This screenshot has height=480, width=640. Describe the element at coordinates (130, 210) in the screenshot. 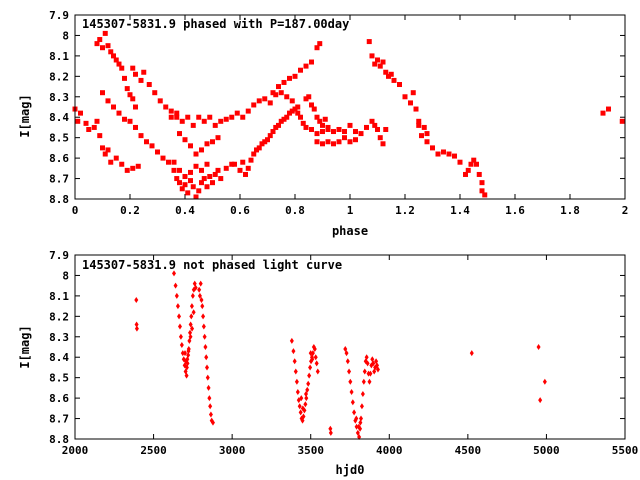

I see `phased-x-tick-label: 0.2` at that location.